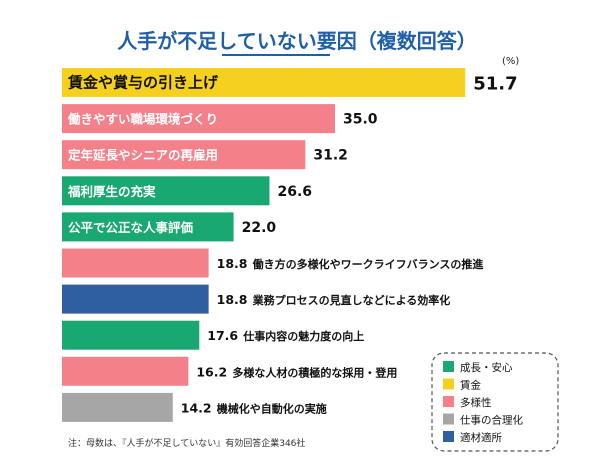 The width and height of the screenshot is (589, 467). I want to click on bar-group: 18.8 業務プロセスの見直しなどによる効率化, so click(256, 299).